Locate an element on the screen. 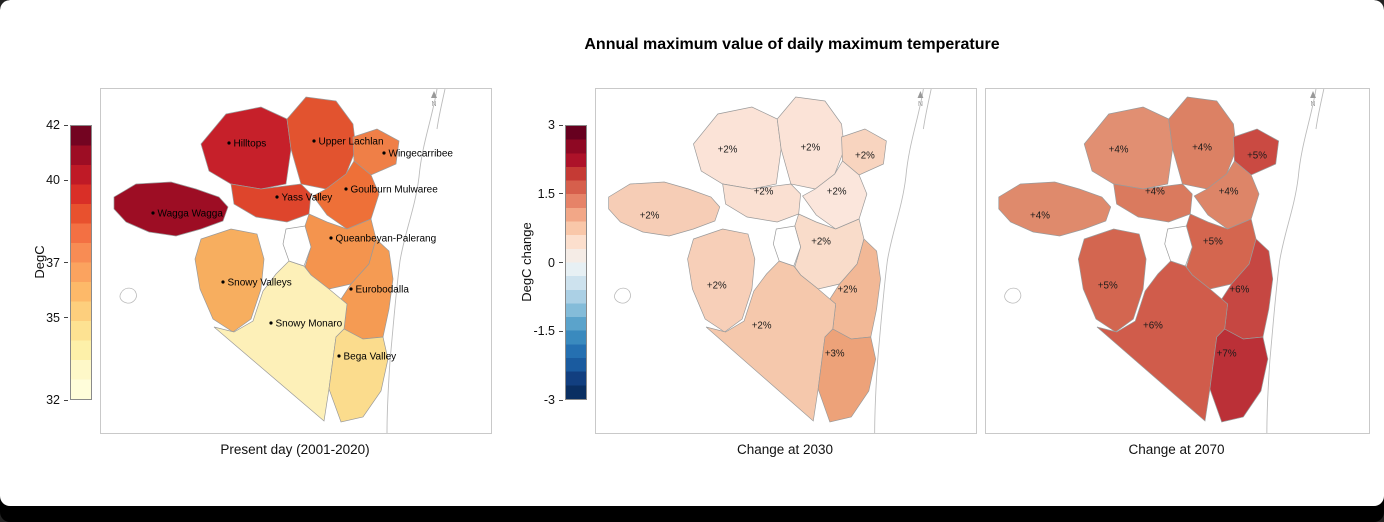  colorbar-tick-label: 42 is located at coordinates (53, 125).